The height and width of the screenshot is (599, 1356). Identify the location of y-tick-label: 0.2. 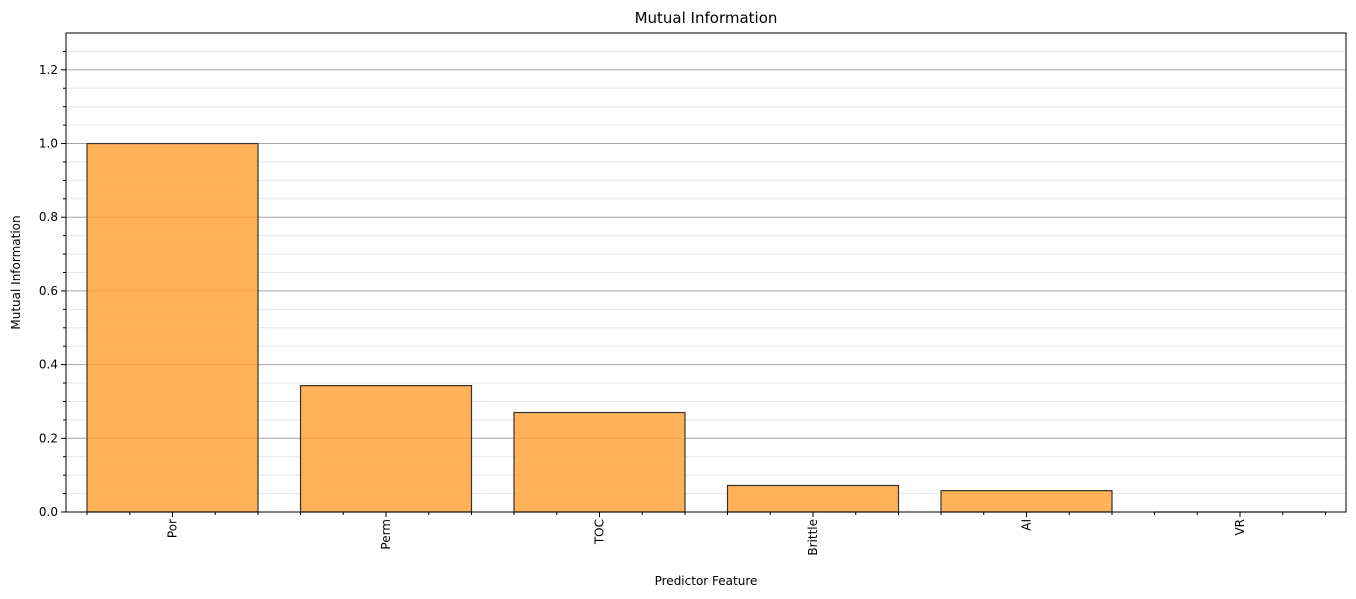
(48, 438).